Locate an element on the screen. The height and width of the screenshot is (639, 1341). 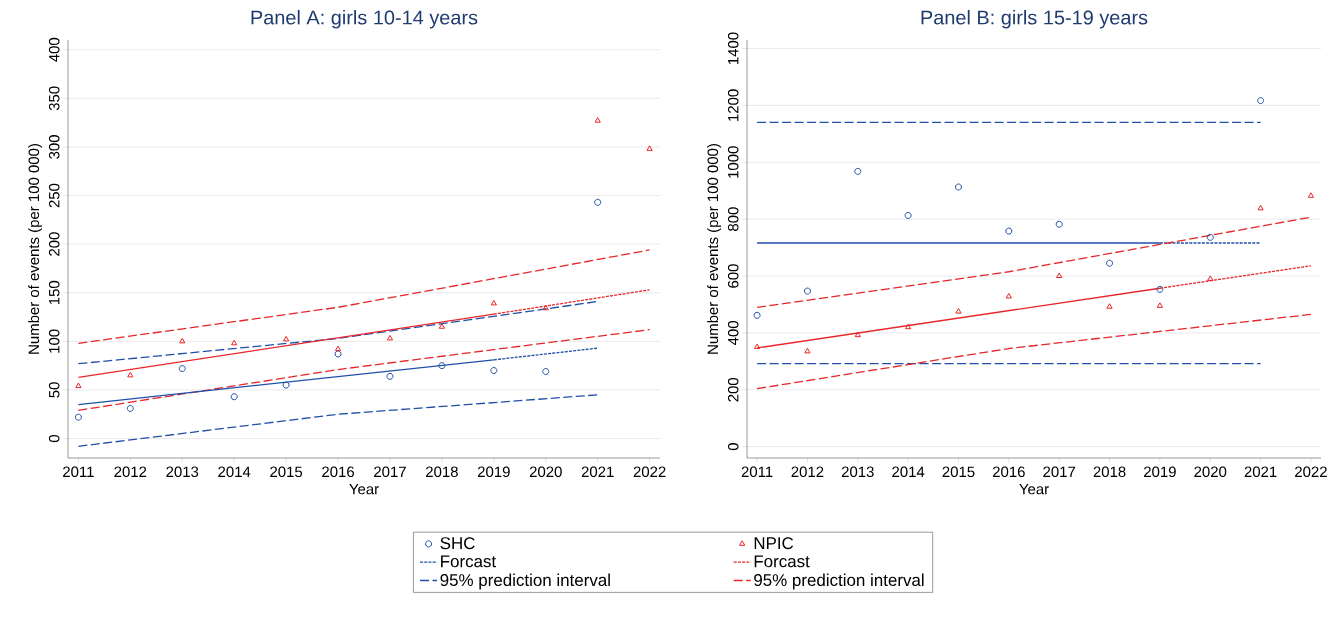
legend-label: SHC is located at coordinates (457, 543).